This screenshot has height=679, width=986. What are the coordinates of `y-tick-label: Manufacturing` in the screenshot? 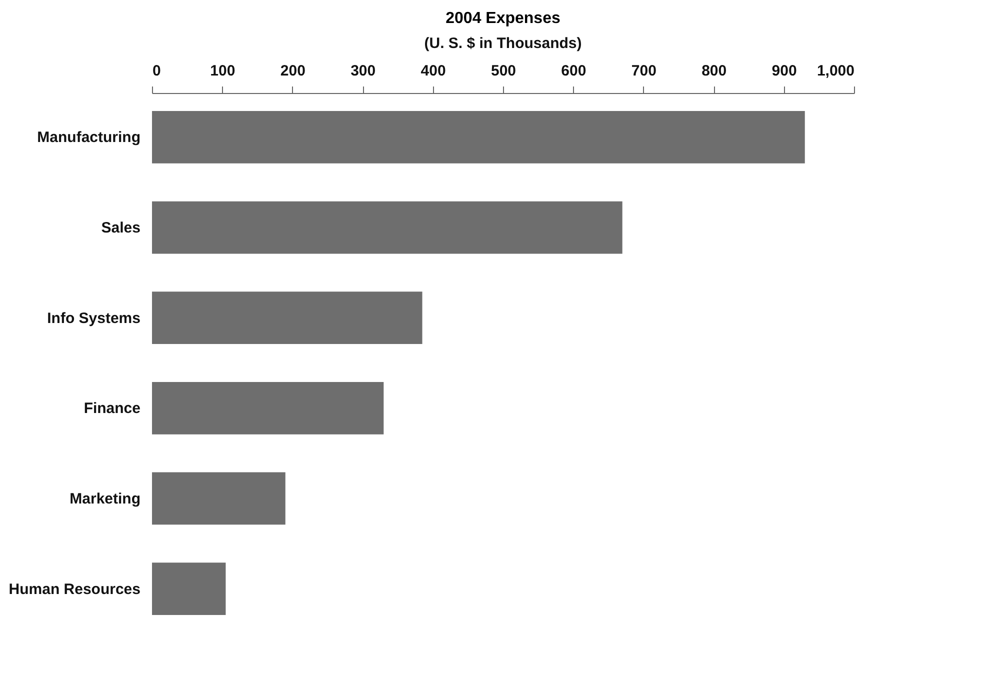 It's located at (88, 137).